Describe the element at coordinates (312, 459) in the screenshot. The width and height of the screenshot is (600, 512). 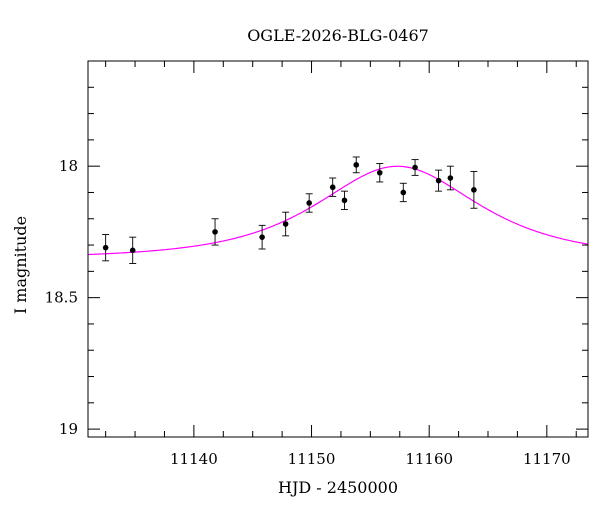
I see `x-tick-label: 11150` at that location.